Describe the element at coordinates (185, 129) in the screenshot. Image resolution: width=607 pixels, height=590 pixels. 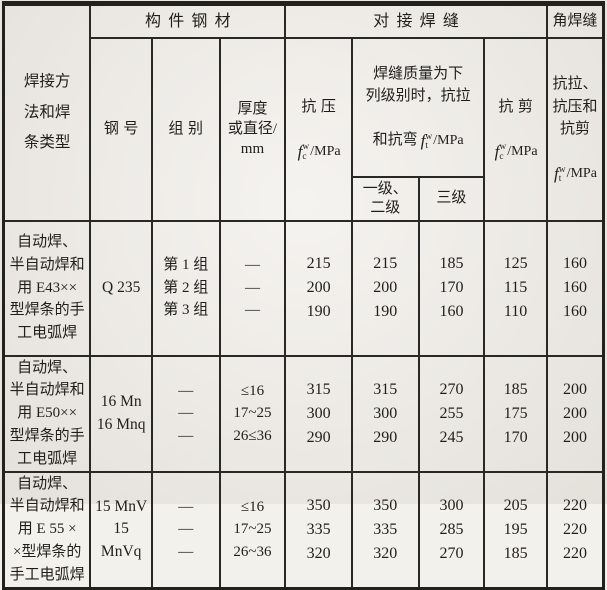
I see `header-group: 组别` at that location.